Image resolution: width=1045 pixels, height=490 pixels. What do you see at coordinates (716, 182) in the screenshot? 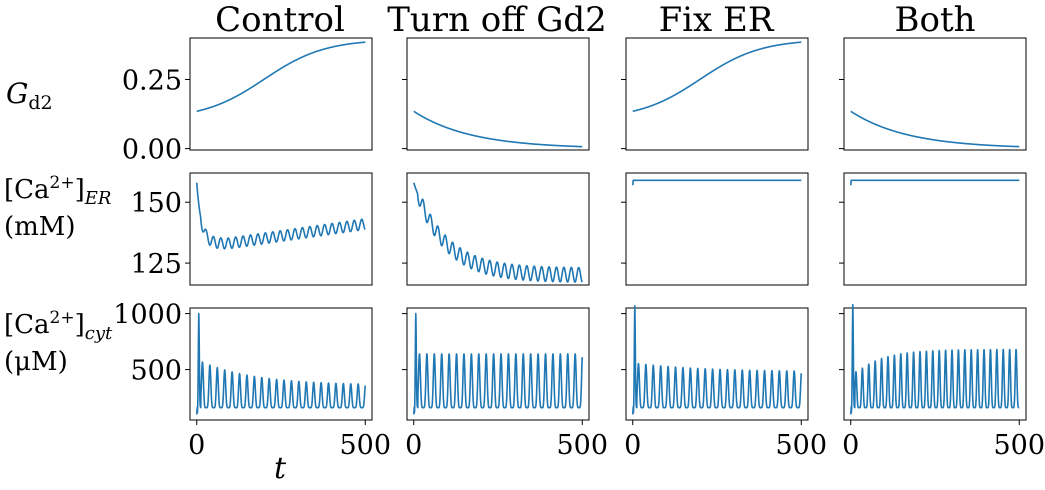
I see `series-line-ca_er-fix_er` at bounding box center [716, 182].